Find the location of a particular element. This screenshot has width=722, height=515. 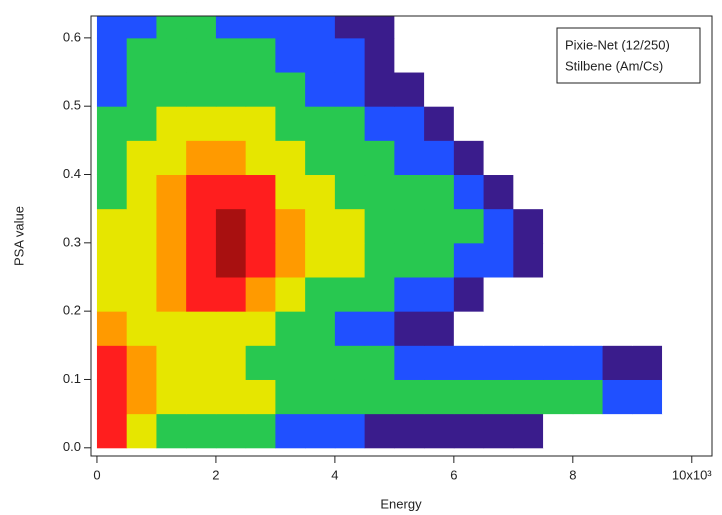

y-axis-label: PSA value is located at coordinates (18, 236).